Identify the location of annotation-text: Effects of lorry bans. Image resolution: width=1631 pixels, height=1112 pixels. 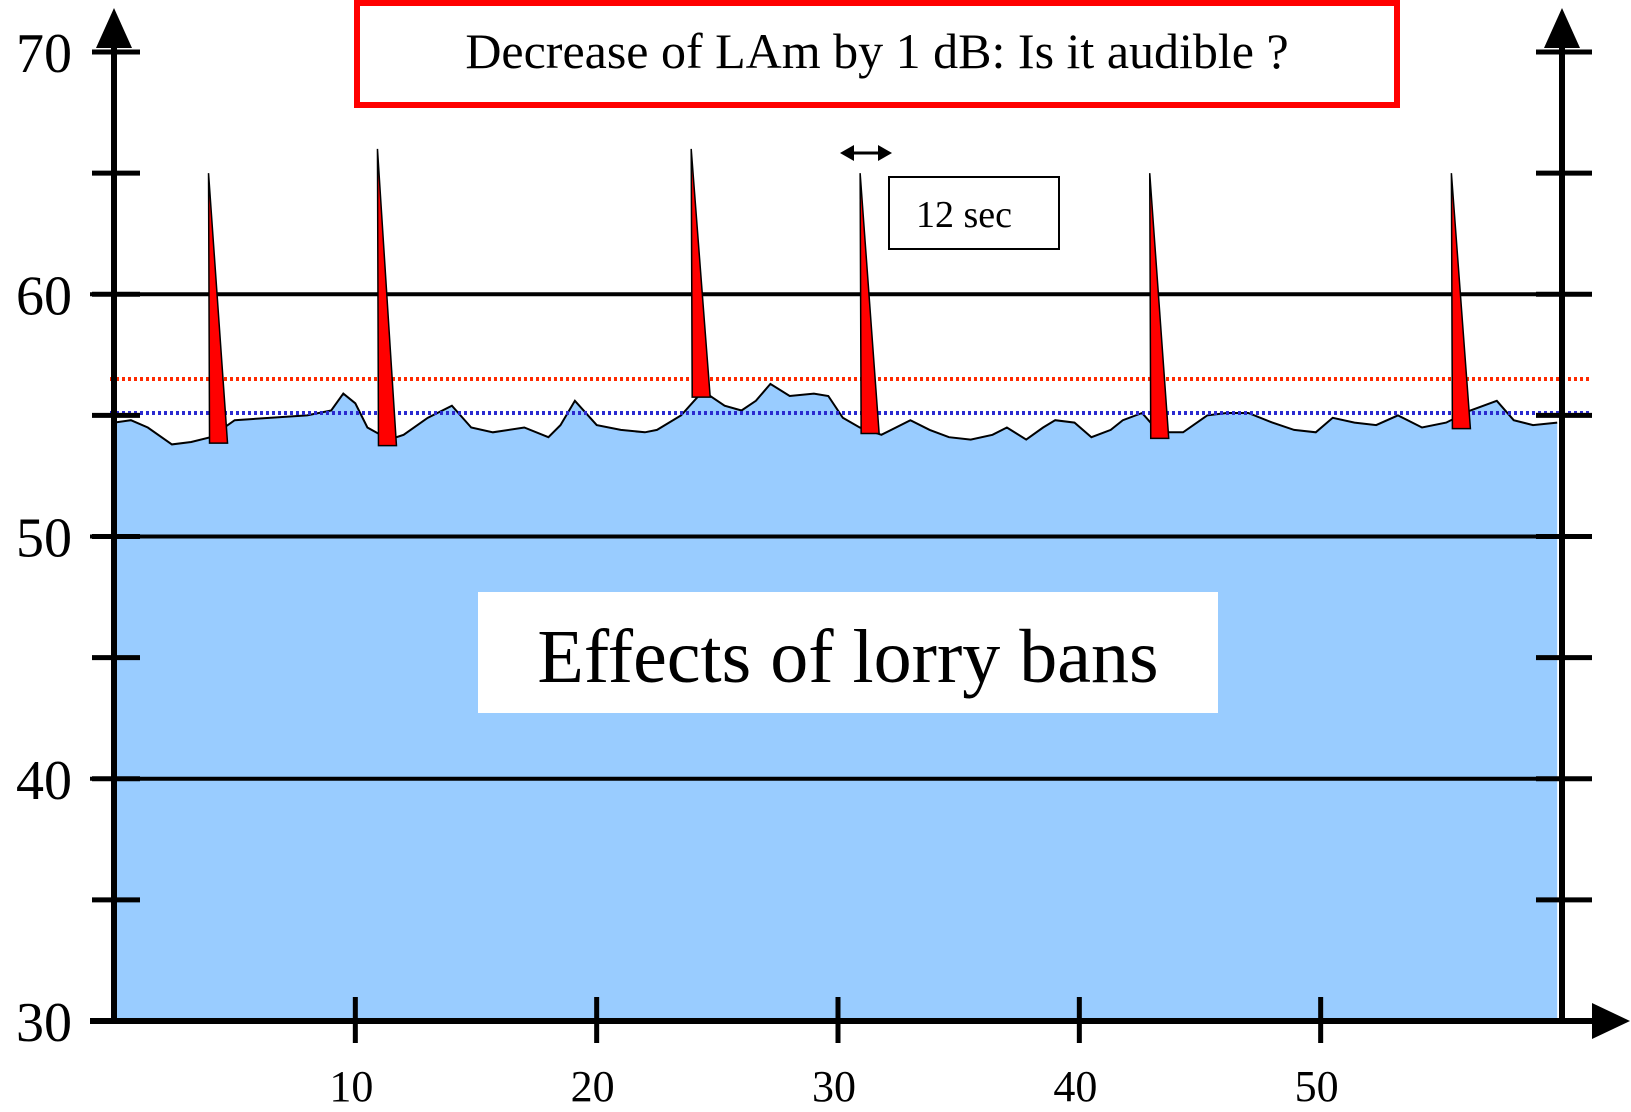
(847, 657).